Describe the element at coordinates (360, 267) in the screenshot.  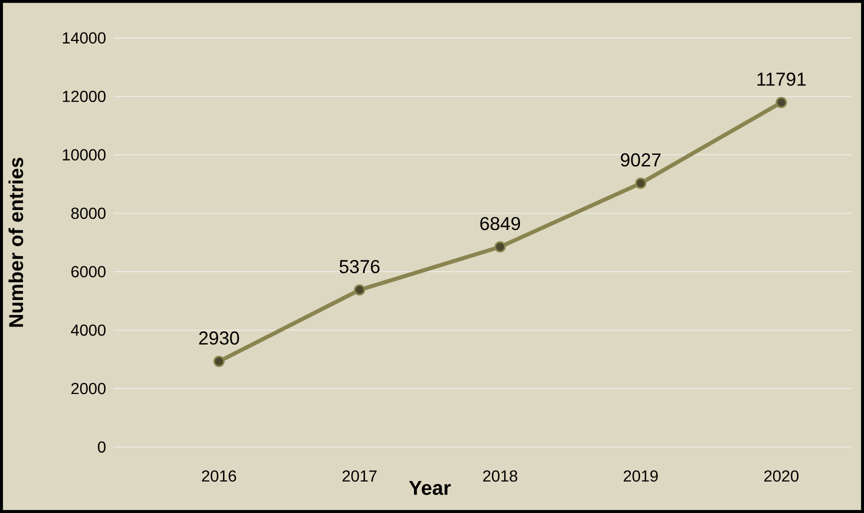
I see `data-label: 5376` at that location.